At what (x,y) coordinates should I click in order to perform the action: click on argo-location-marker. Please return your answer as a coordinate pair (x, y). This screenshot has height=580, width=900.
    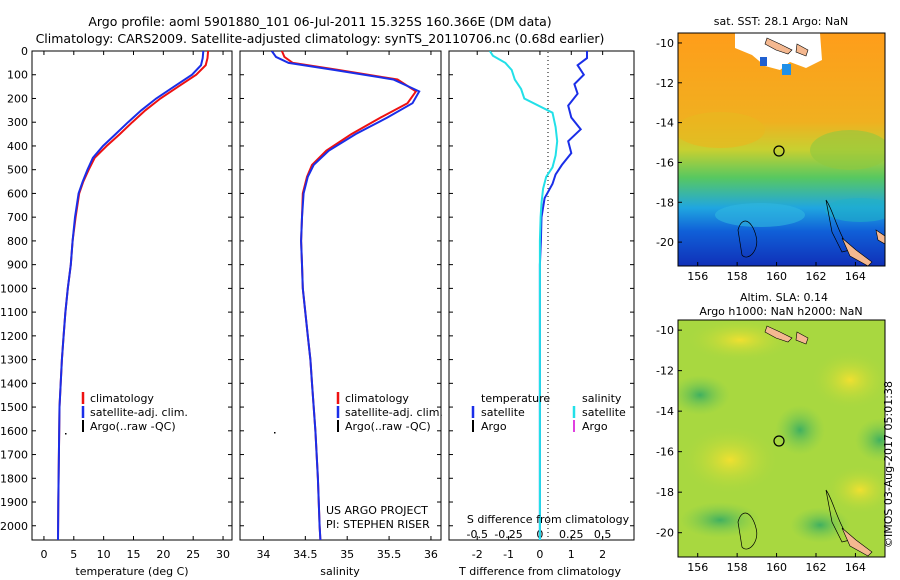
    Looking at the image, I should click on (779, 441).